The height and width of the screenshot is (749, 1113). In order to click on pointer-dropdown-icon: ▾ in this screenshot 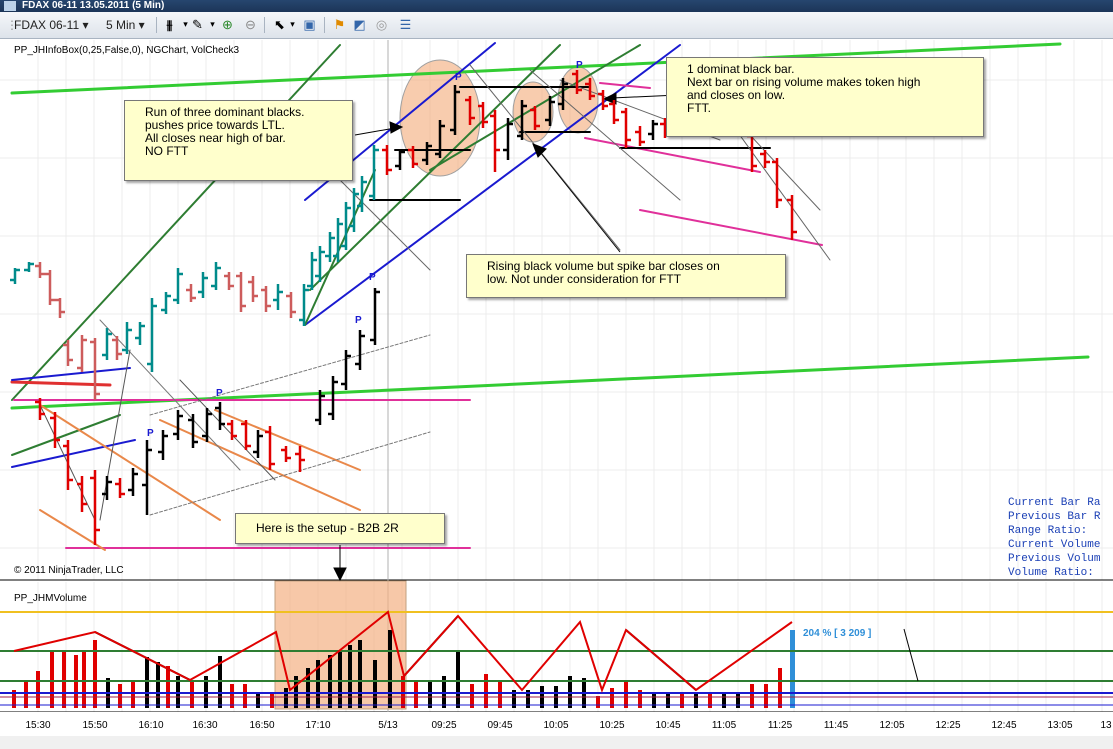, I will do `click(292, 24)`.